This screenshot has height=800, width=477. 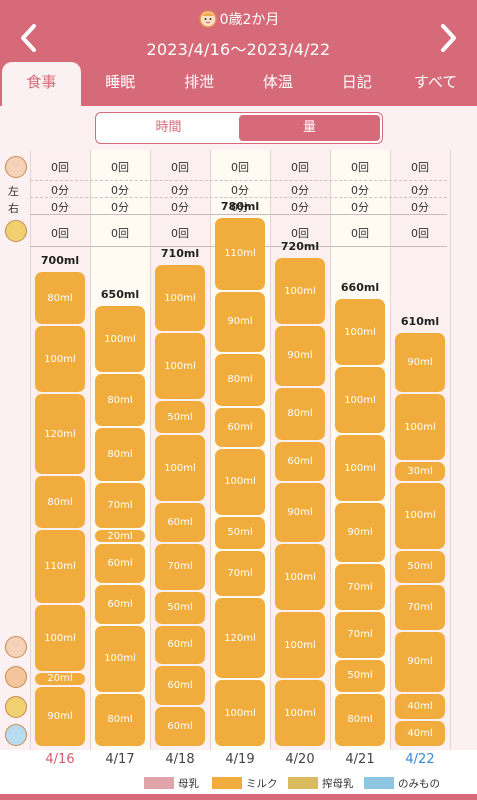 I want to click on tab-5: すべて, so click(x=435, y=82).